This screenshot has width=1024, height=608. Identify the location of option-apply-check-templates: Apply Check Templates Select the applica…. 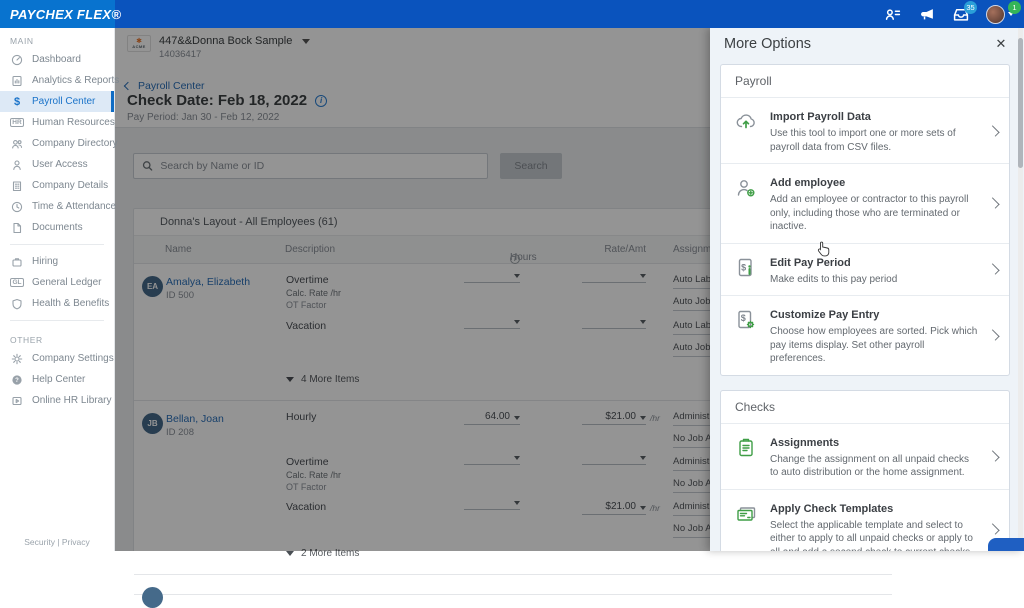
(865, 520).